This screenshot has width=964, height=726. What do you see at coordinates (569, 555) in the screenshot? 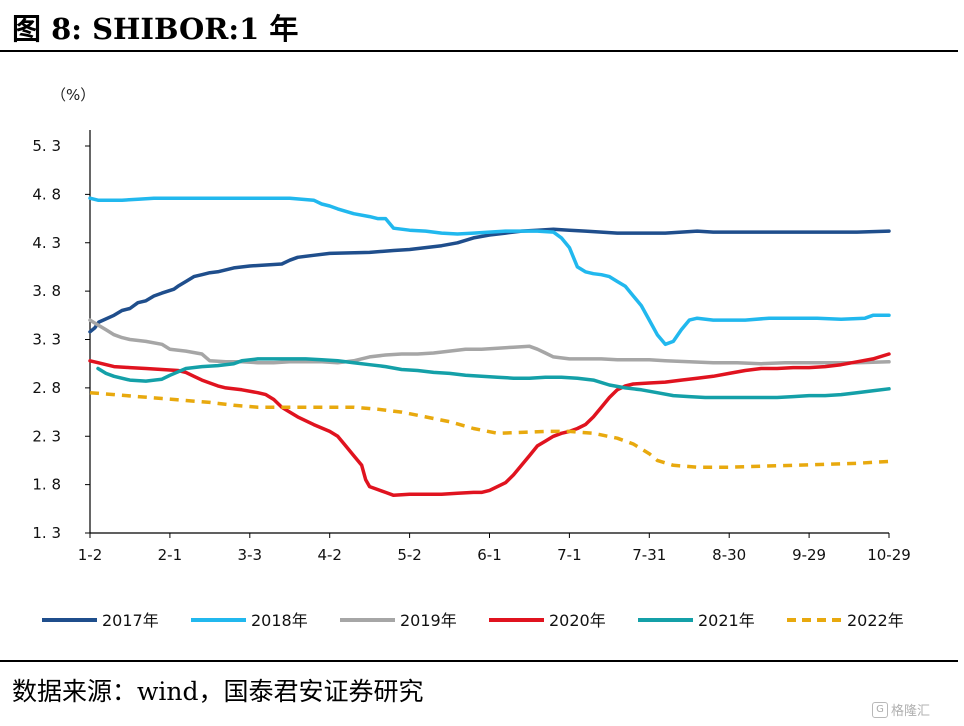
I see `x-tick-label: 7-1` at bounding box center [569, 555].